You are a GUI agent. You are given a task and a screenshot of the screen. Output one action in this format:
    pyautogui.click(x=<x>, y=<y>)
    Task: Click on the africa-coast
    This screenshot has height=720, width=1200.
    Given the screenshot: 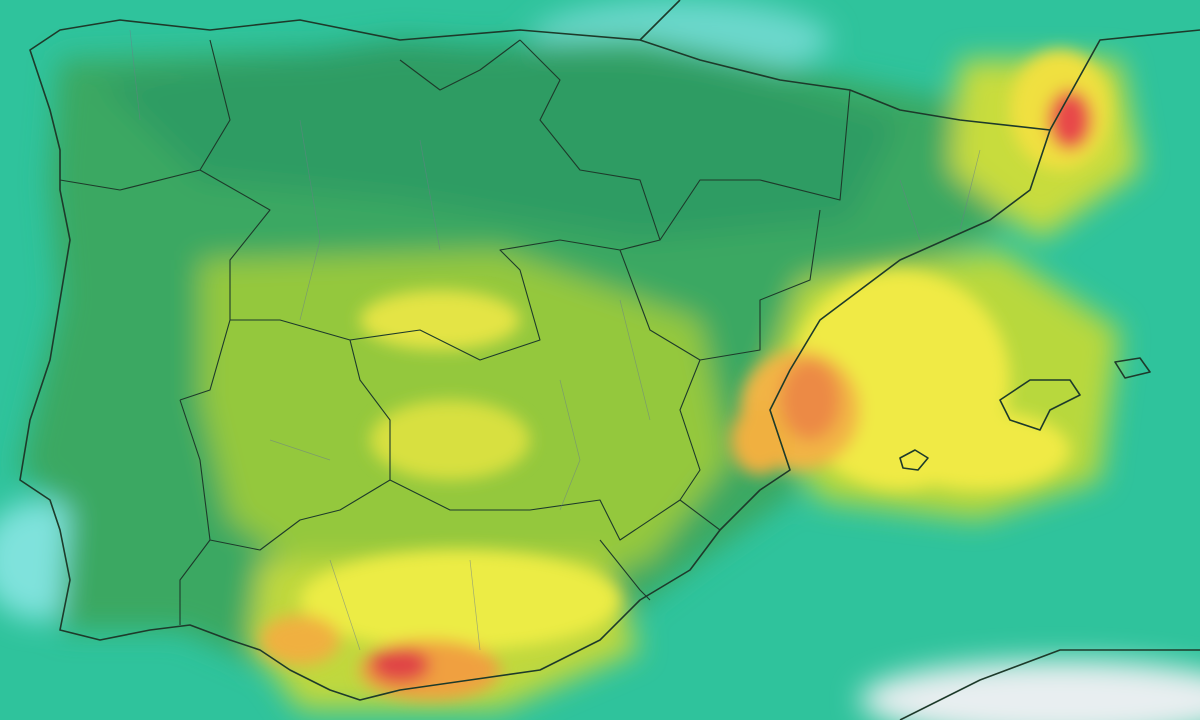 What is the action you would take?
    pyautogui.click(x=1049, y=684)
    